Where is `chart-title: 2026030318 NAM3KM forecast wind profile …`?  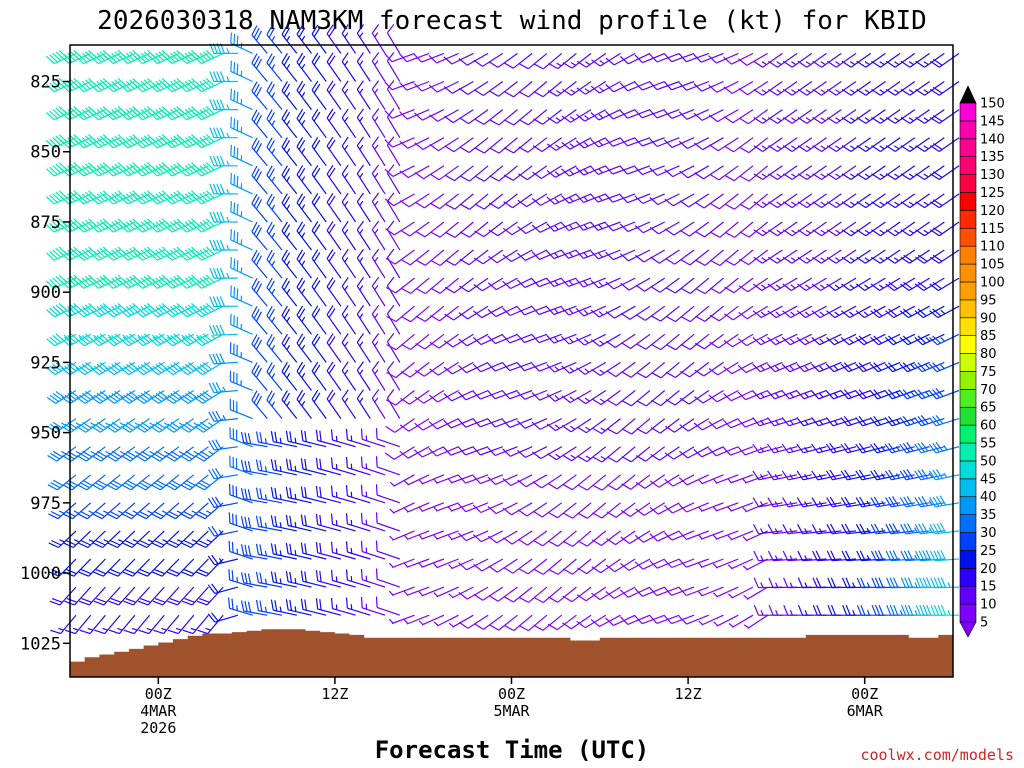 chart-title: 2026030318 NAM3KM forecast wind profile … is located at coordinates (512, 21).